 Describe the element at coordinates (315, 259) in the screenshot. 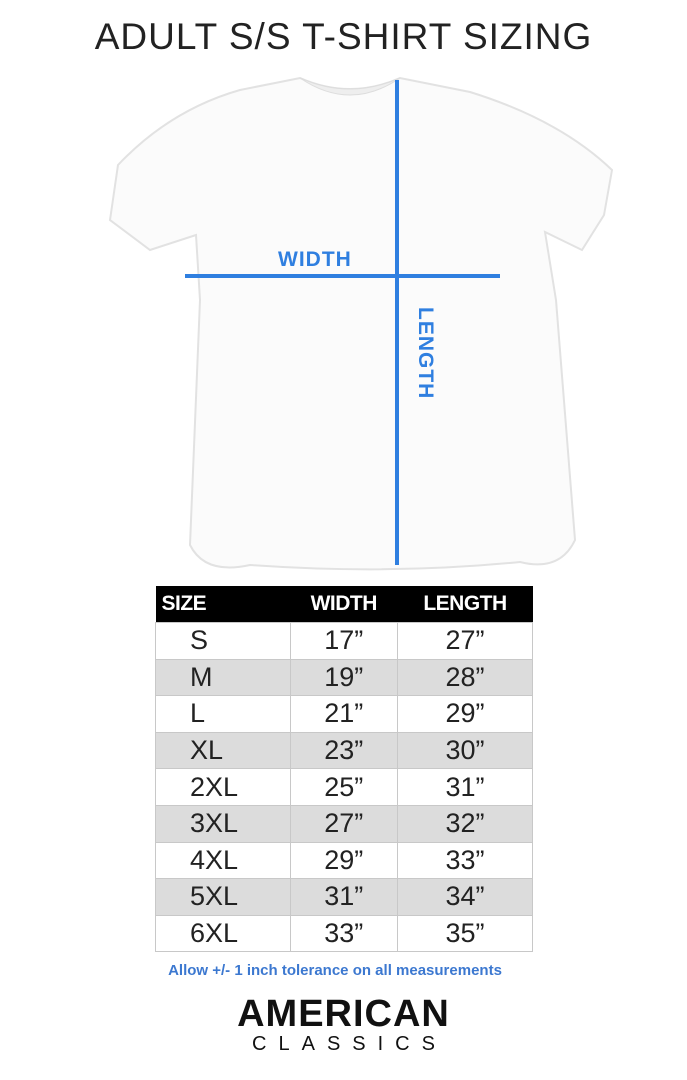

I see `width-label: WIDTH` at that location.